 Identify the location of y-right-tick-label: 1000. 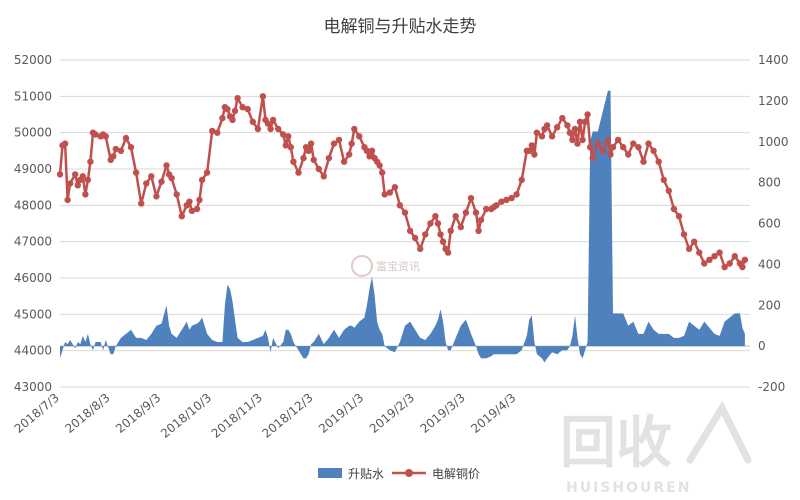
(773, 142).